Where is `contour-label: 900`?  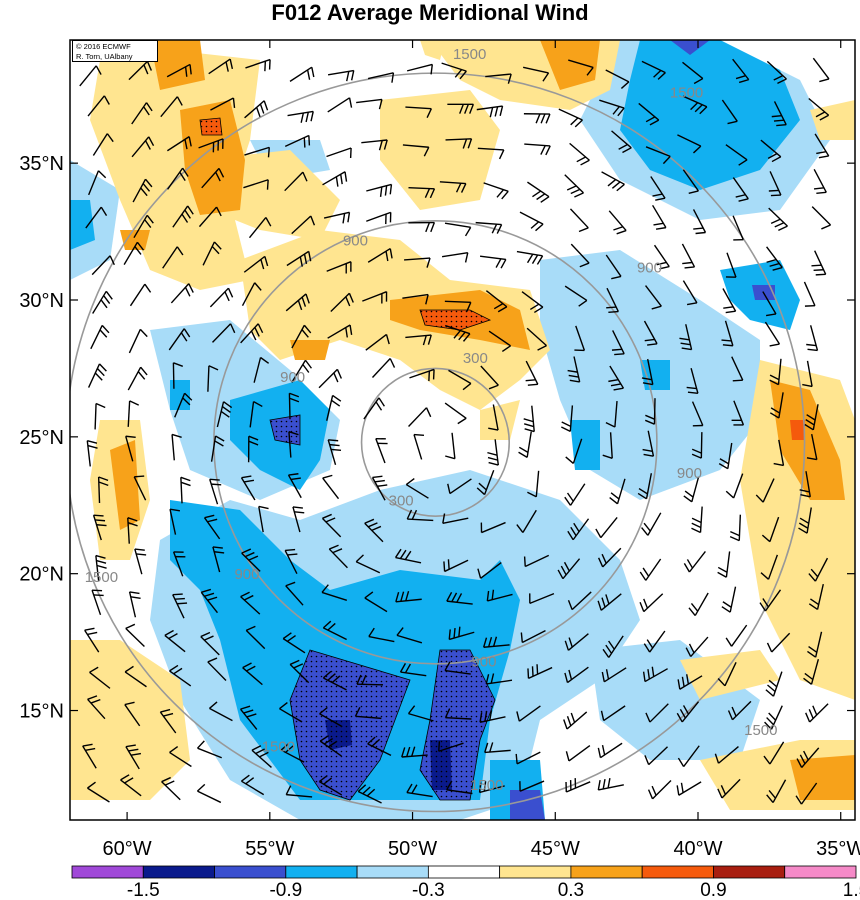
contour-label: 900 is located at coordinates (246, 574).